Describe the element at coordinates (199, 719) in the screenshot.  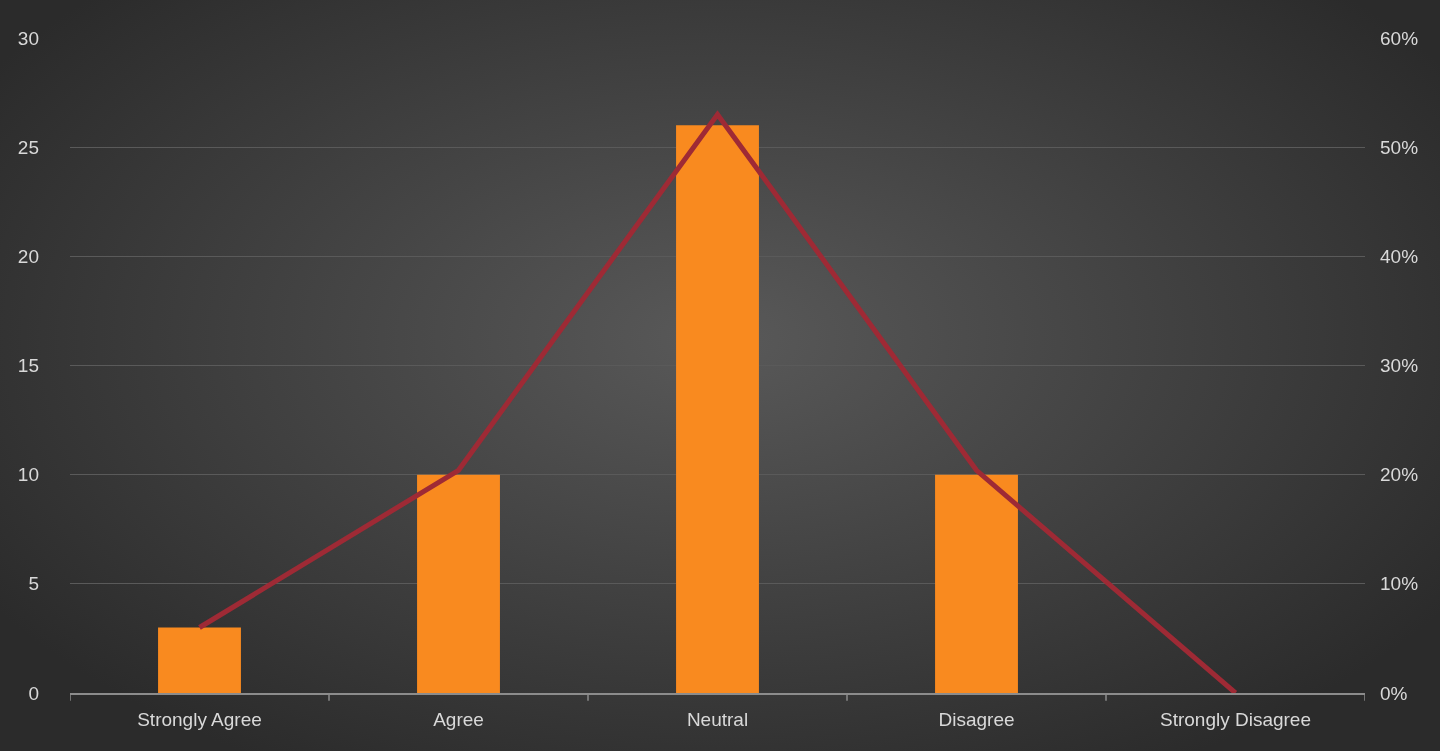
I see `x-tick-label: Strongly Agree` at that location.